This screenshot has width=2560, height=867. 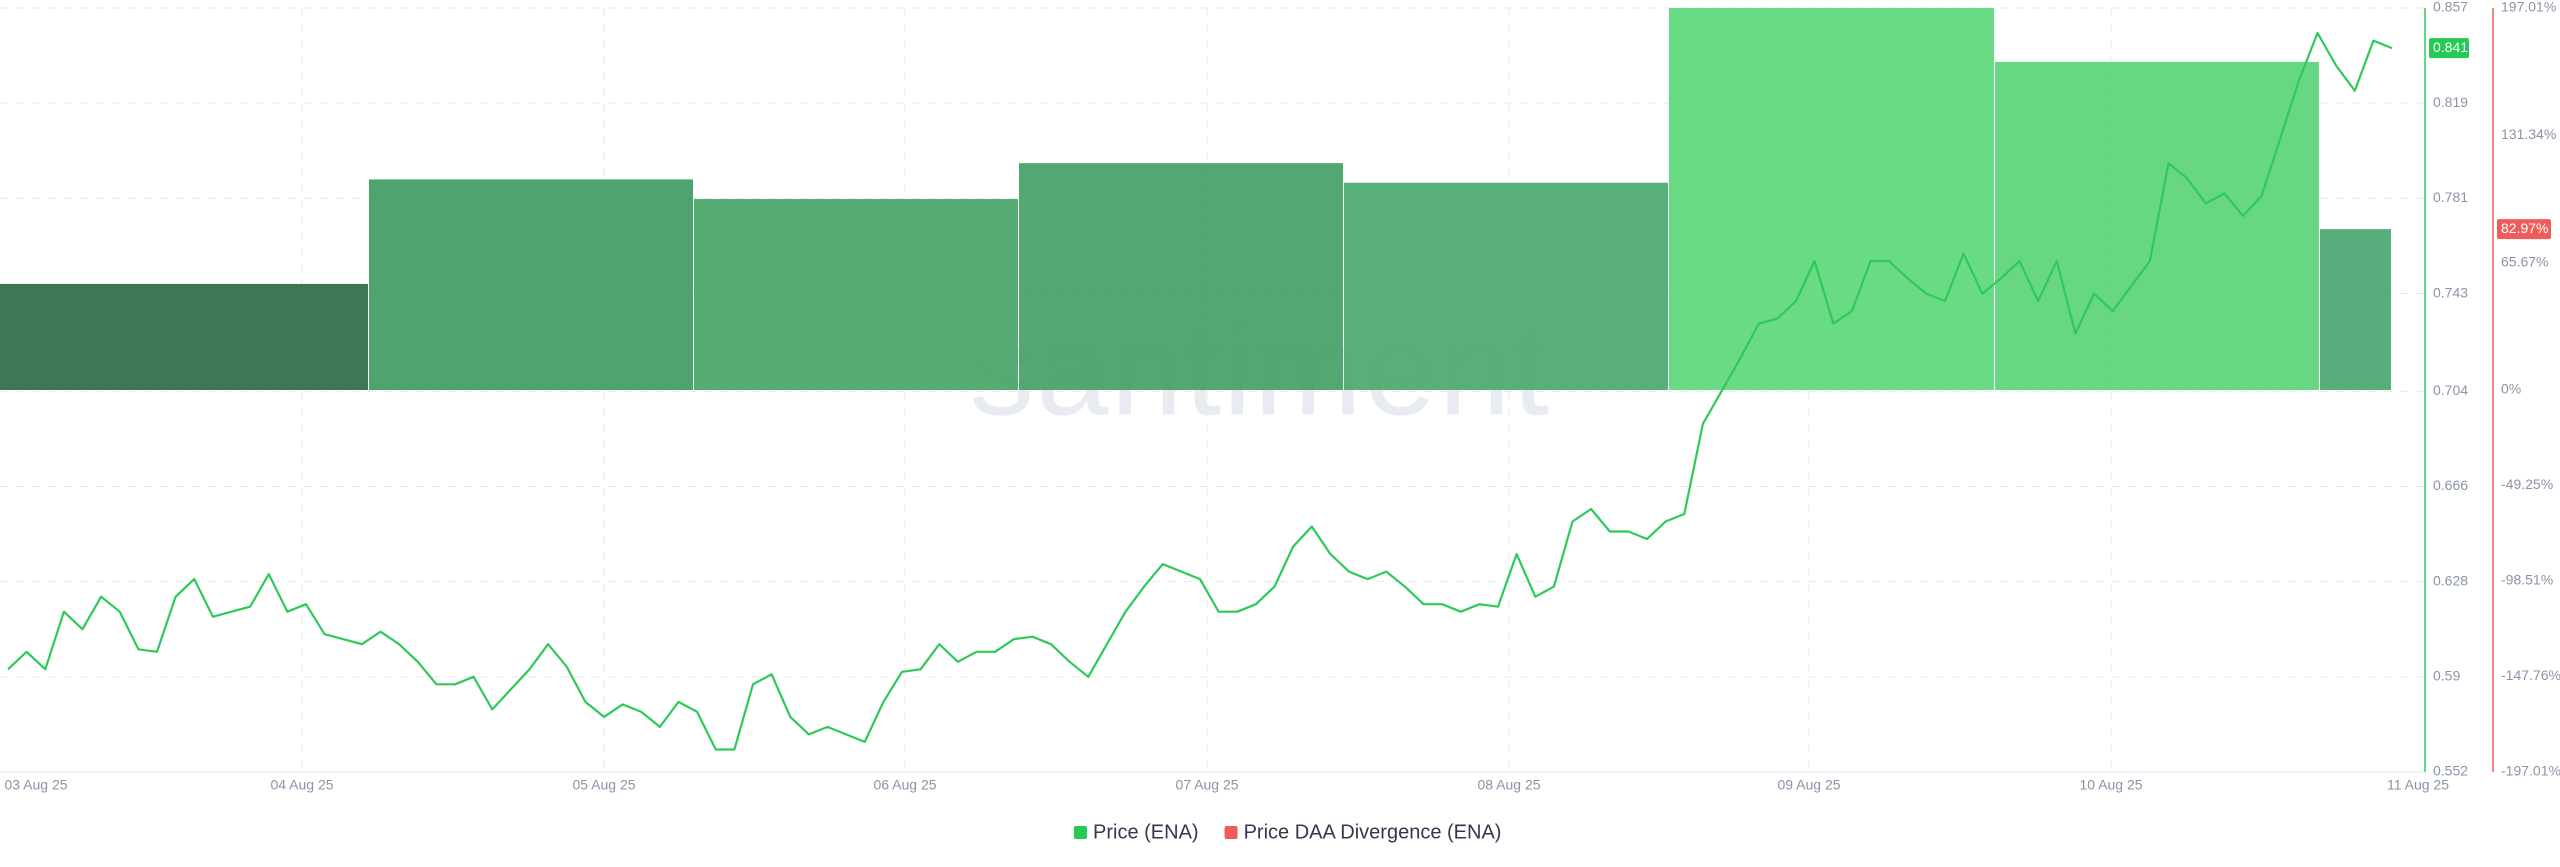 I want to click on legend-label: Price (ENA), so click(x=1146, y=832).